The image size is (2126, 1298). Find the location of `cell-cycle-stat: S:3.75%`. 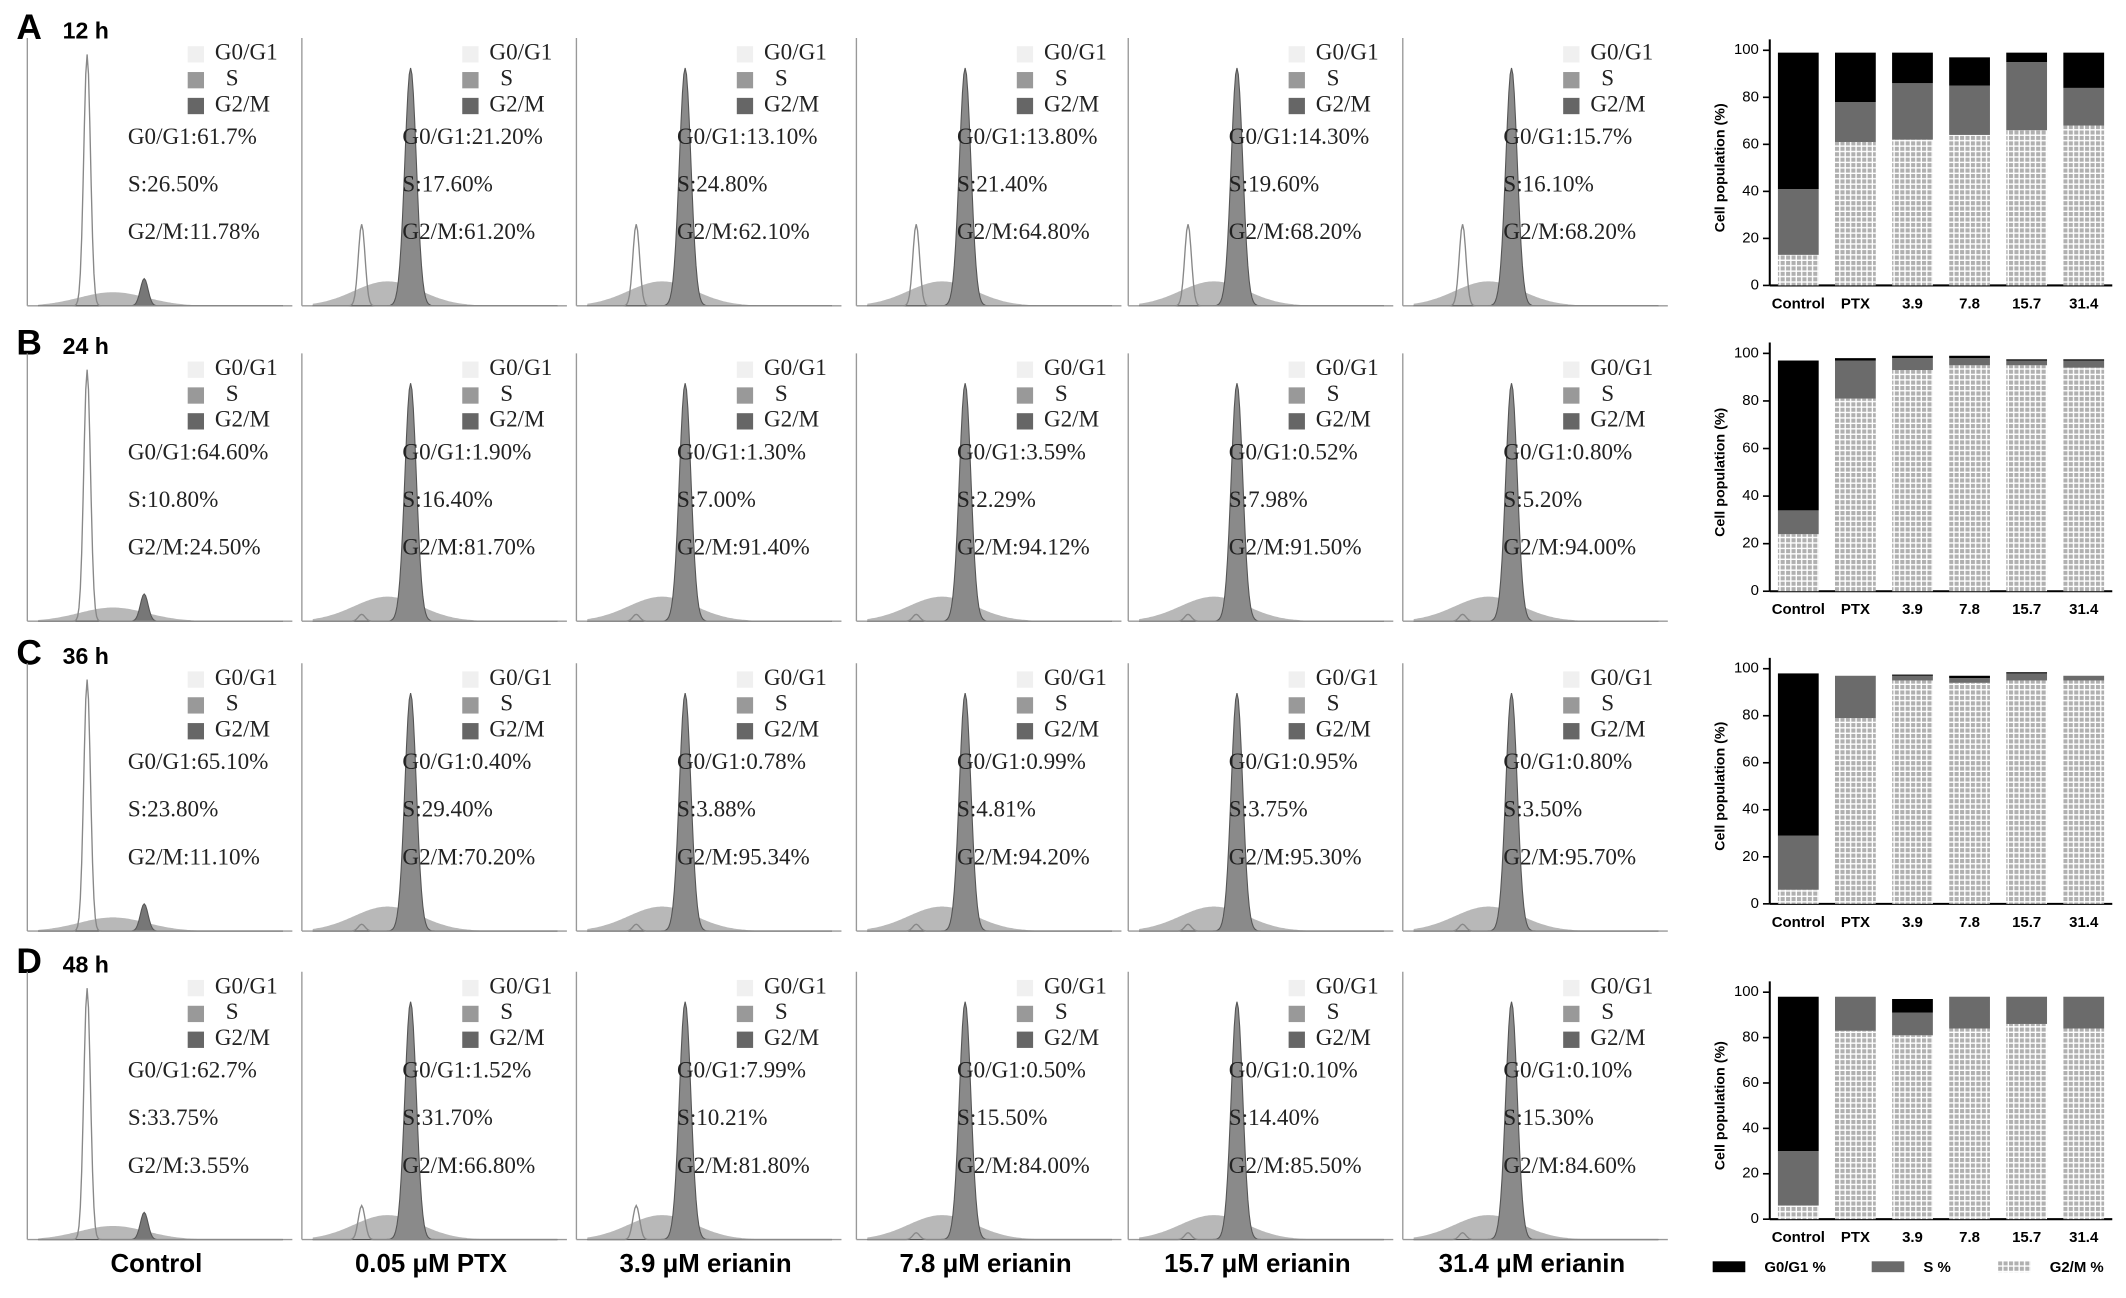

cell-cycle-stat: S:3.75% is located at coordinates (1268, 809).